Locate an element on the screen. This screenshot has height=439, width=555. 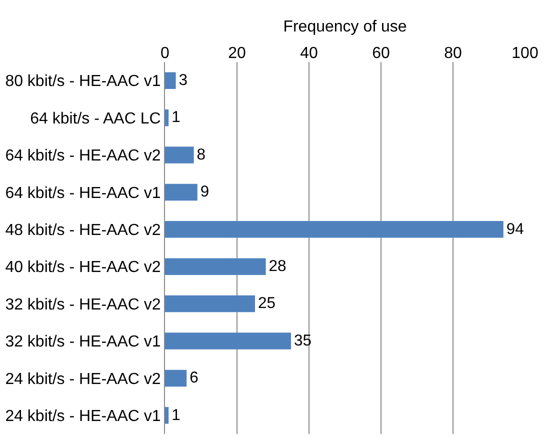
x-tick-label: 100 is located at coordinates (525, 53).